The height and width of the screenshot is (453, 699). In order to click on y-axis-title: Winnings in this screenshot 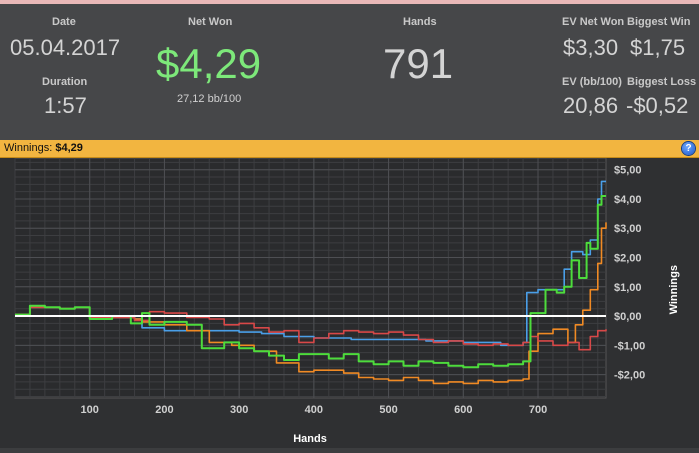, I will do `click(674, 289)`.